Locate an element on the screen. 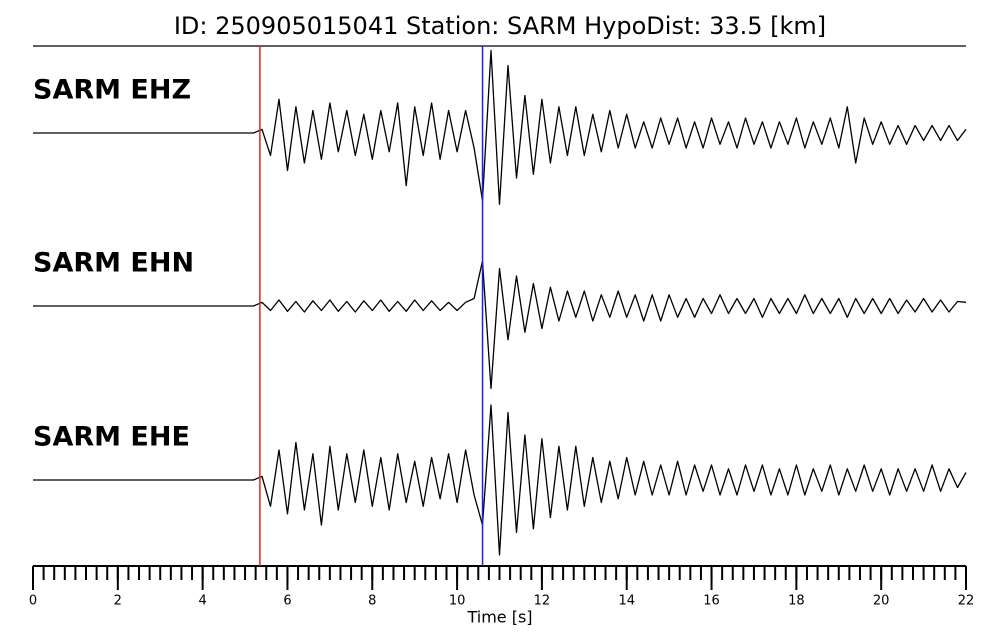  x-tick-label: 8 is located at coordinates (372, 601).